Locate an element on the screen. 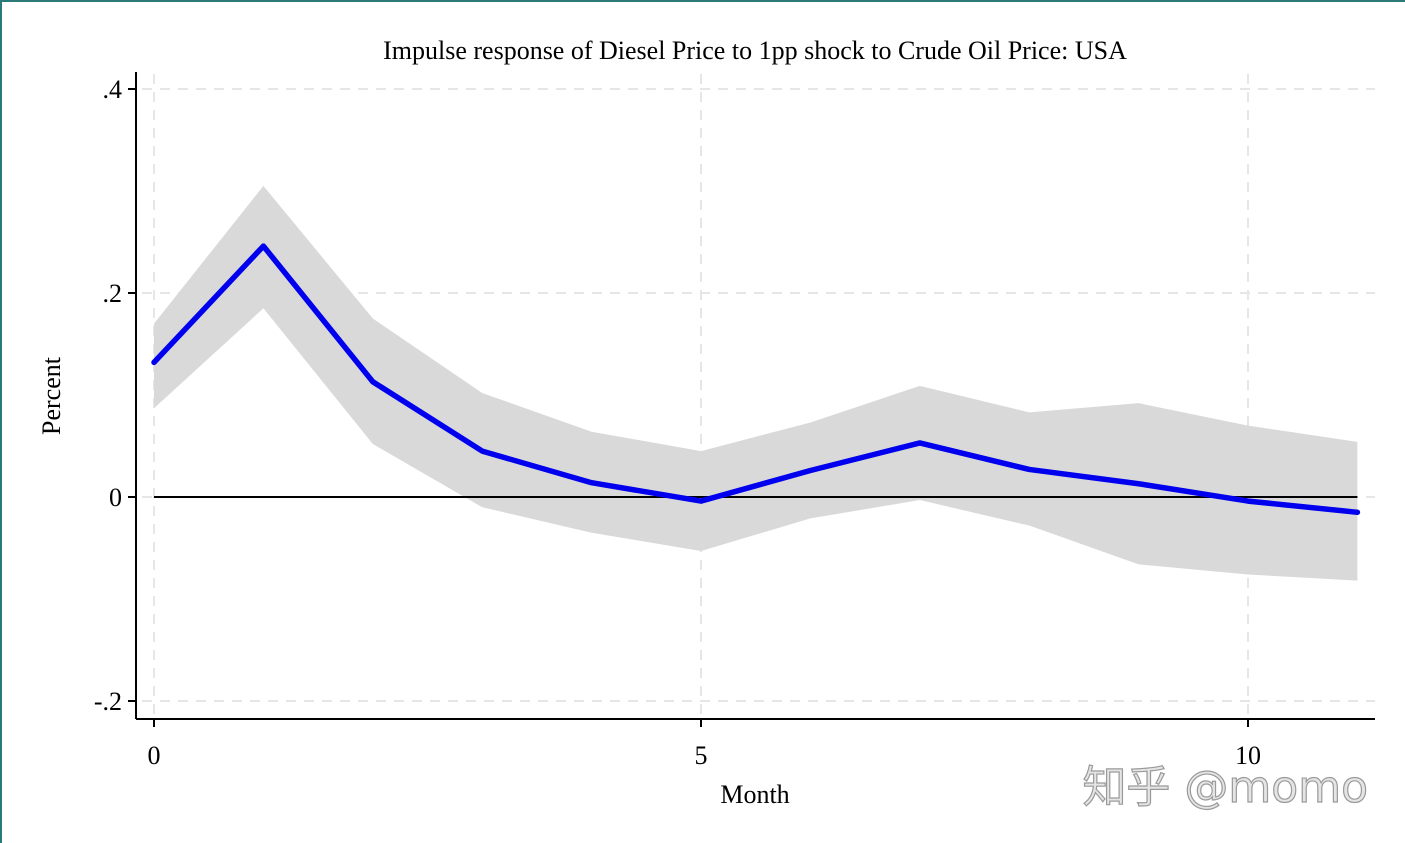  x-tick-label-1: 5 is located at coordinates (701, 755).